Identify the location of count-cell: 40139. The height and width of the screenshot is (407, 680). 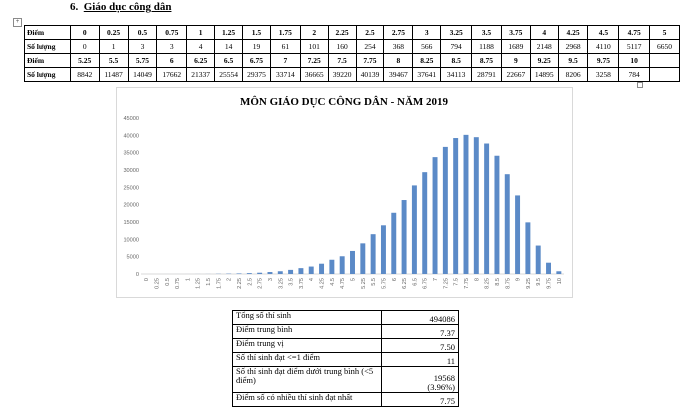
(370, 75).